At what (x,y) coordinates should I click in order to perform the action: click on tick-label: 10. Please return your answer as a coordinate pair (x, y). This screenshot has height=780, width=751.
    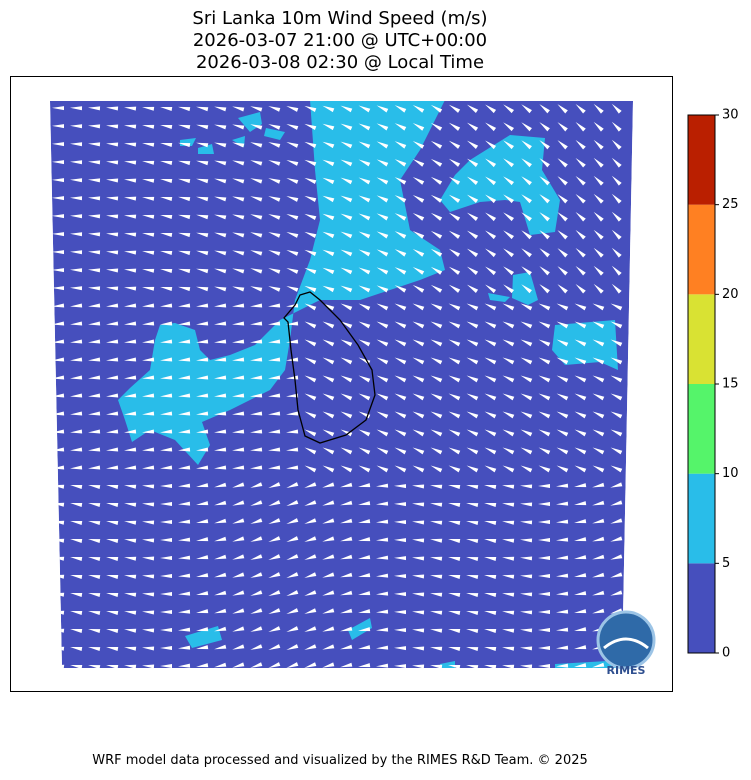
    Looking at the image, I should click on (730, 473).